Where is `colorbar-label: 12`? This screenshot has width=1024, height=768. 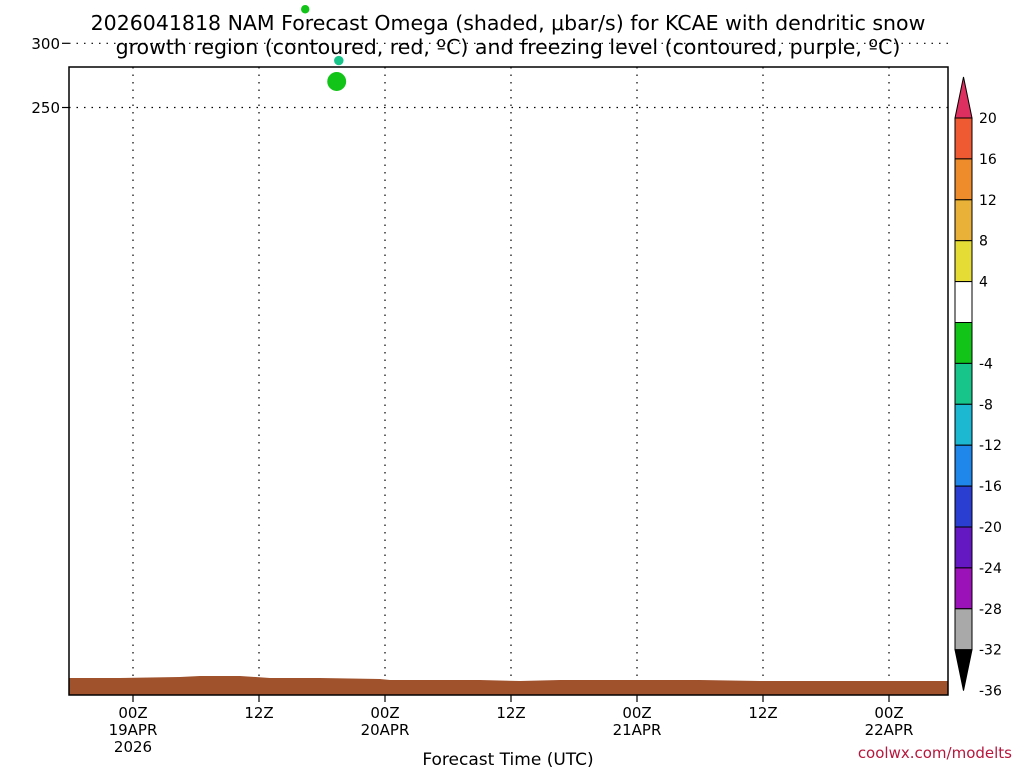 colorbar-label: 12 is located at coordinates (988, 201).